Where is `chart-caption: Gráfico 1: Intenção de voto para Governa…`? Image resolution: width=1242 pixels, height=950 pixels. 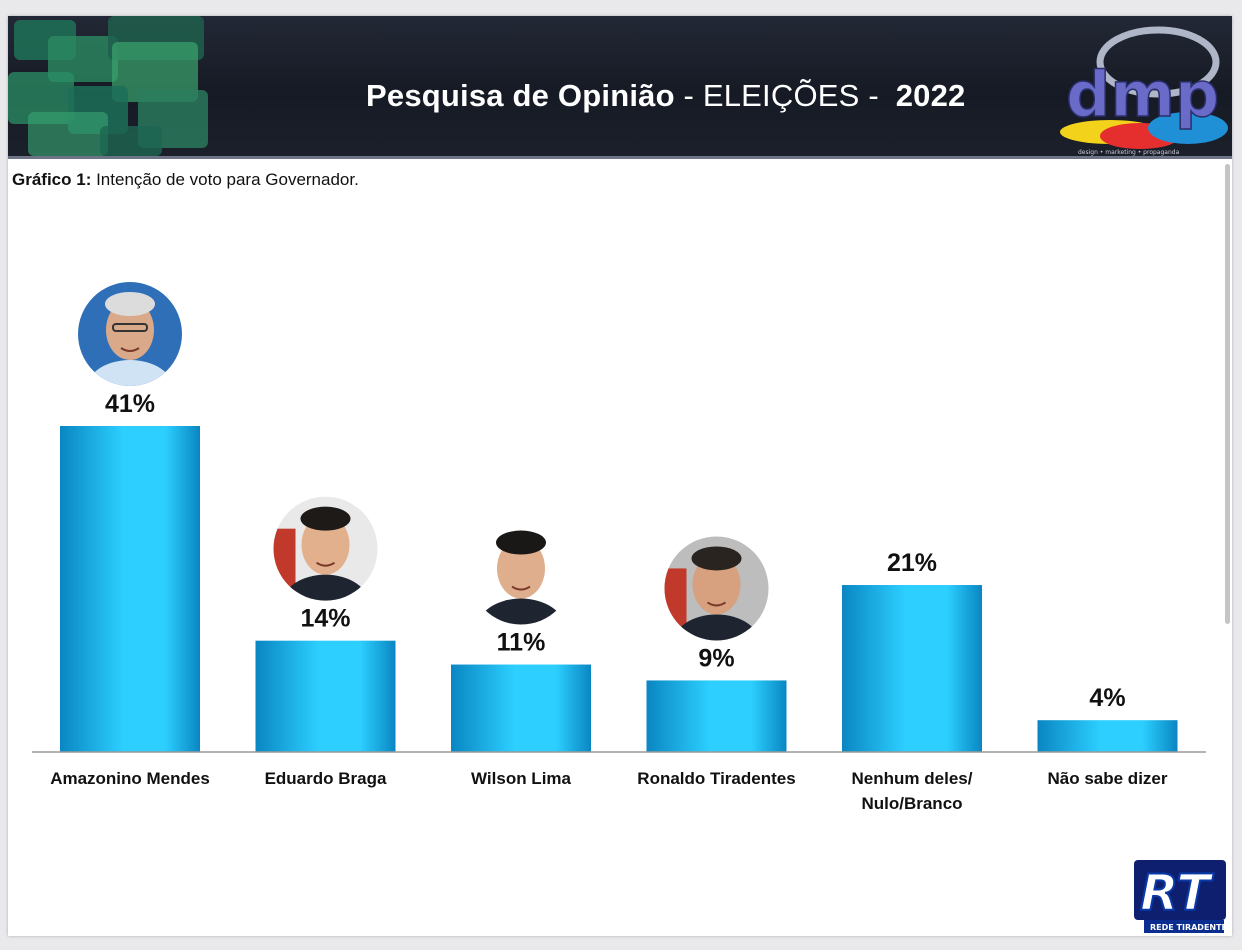 chart-caption: Gráfico 1: Intenção de voto para Governa… is located at coordinates (185, 180).